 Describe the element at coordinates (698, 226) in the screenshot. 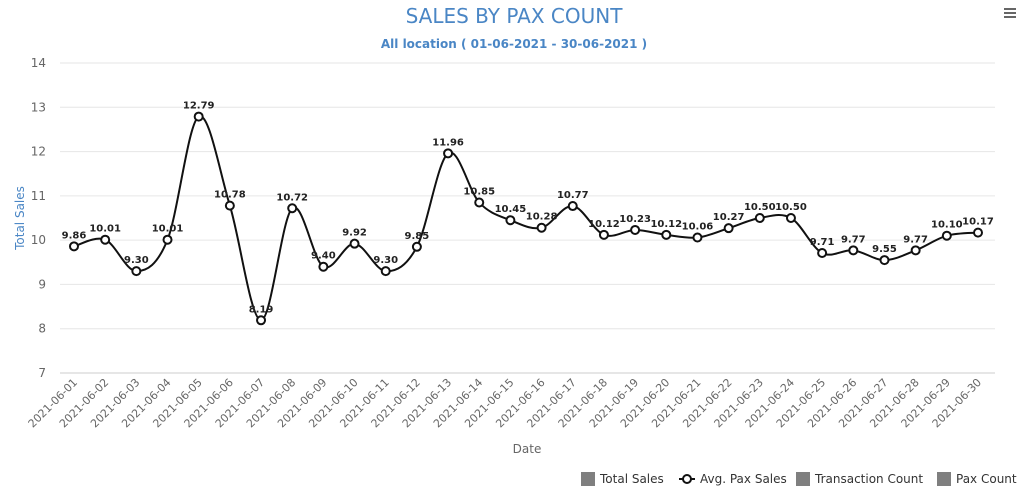

I see `data-label: 10.06` at that location.